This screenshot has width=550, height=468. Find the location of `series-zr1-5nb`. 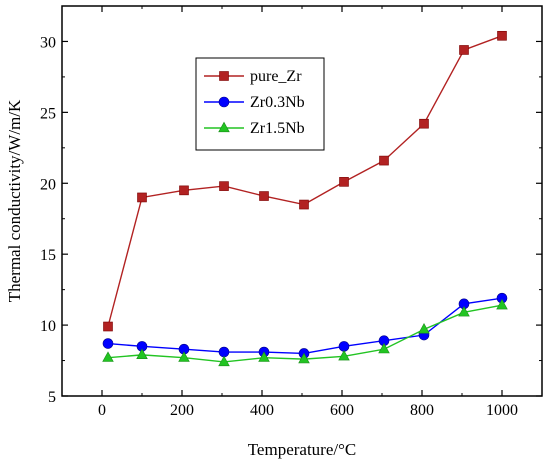

series-zr1-5nb is located at coordinates (305, 332).